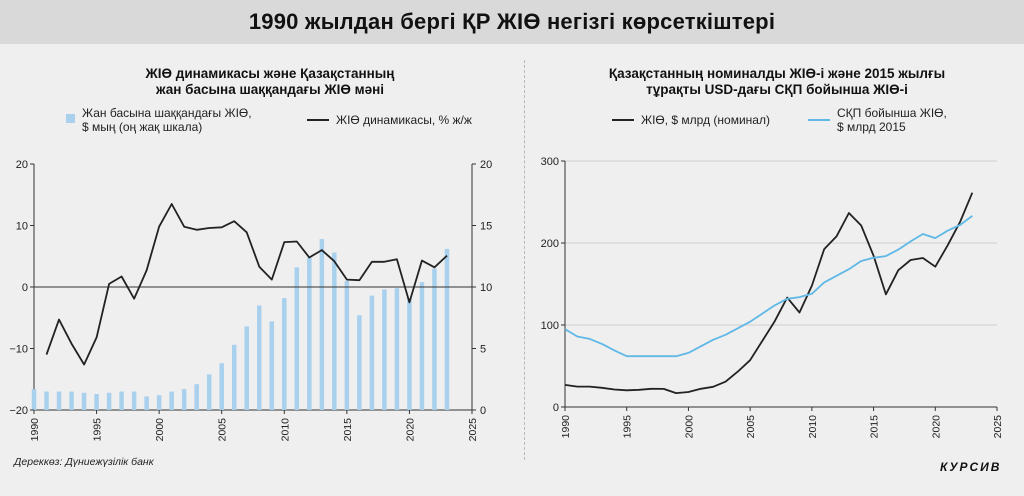 Image resolution: width=1024 pixels, height=496 pixels. Describe the element at coordinates (22, 227) in the screenshot. I see `left-y-tick-label: 10` at that location.